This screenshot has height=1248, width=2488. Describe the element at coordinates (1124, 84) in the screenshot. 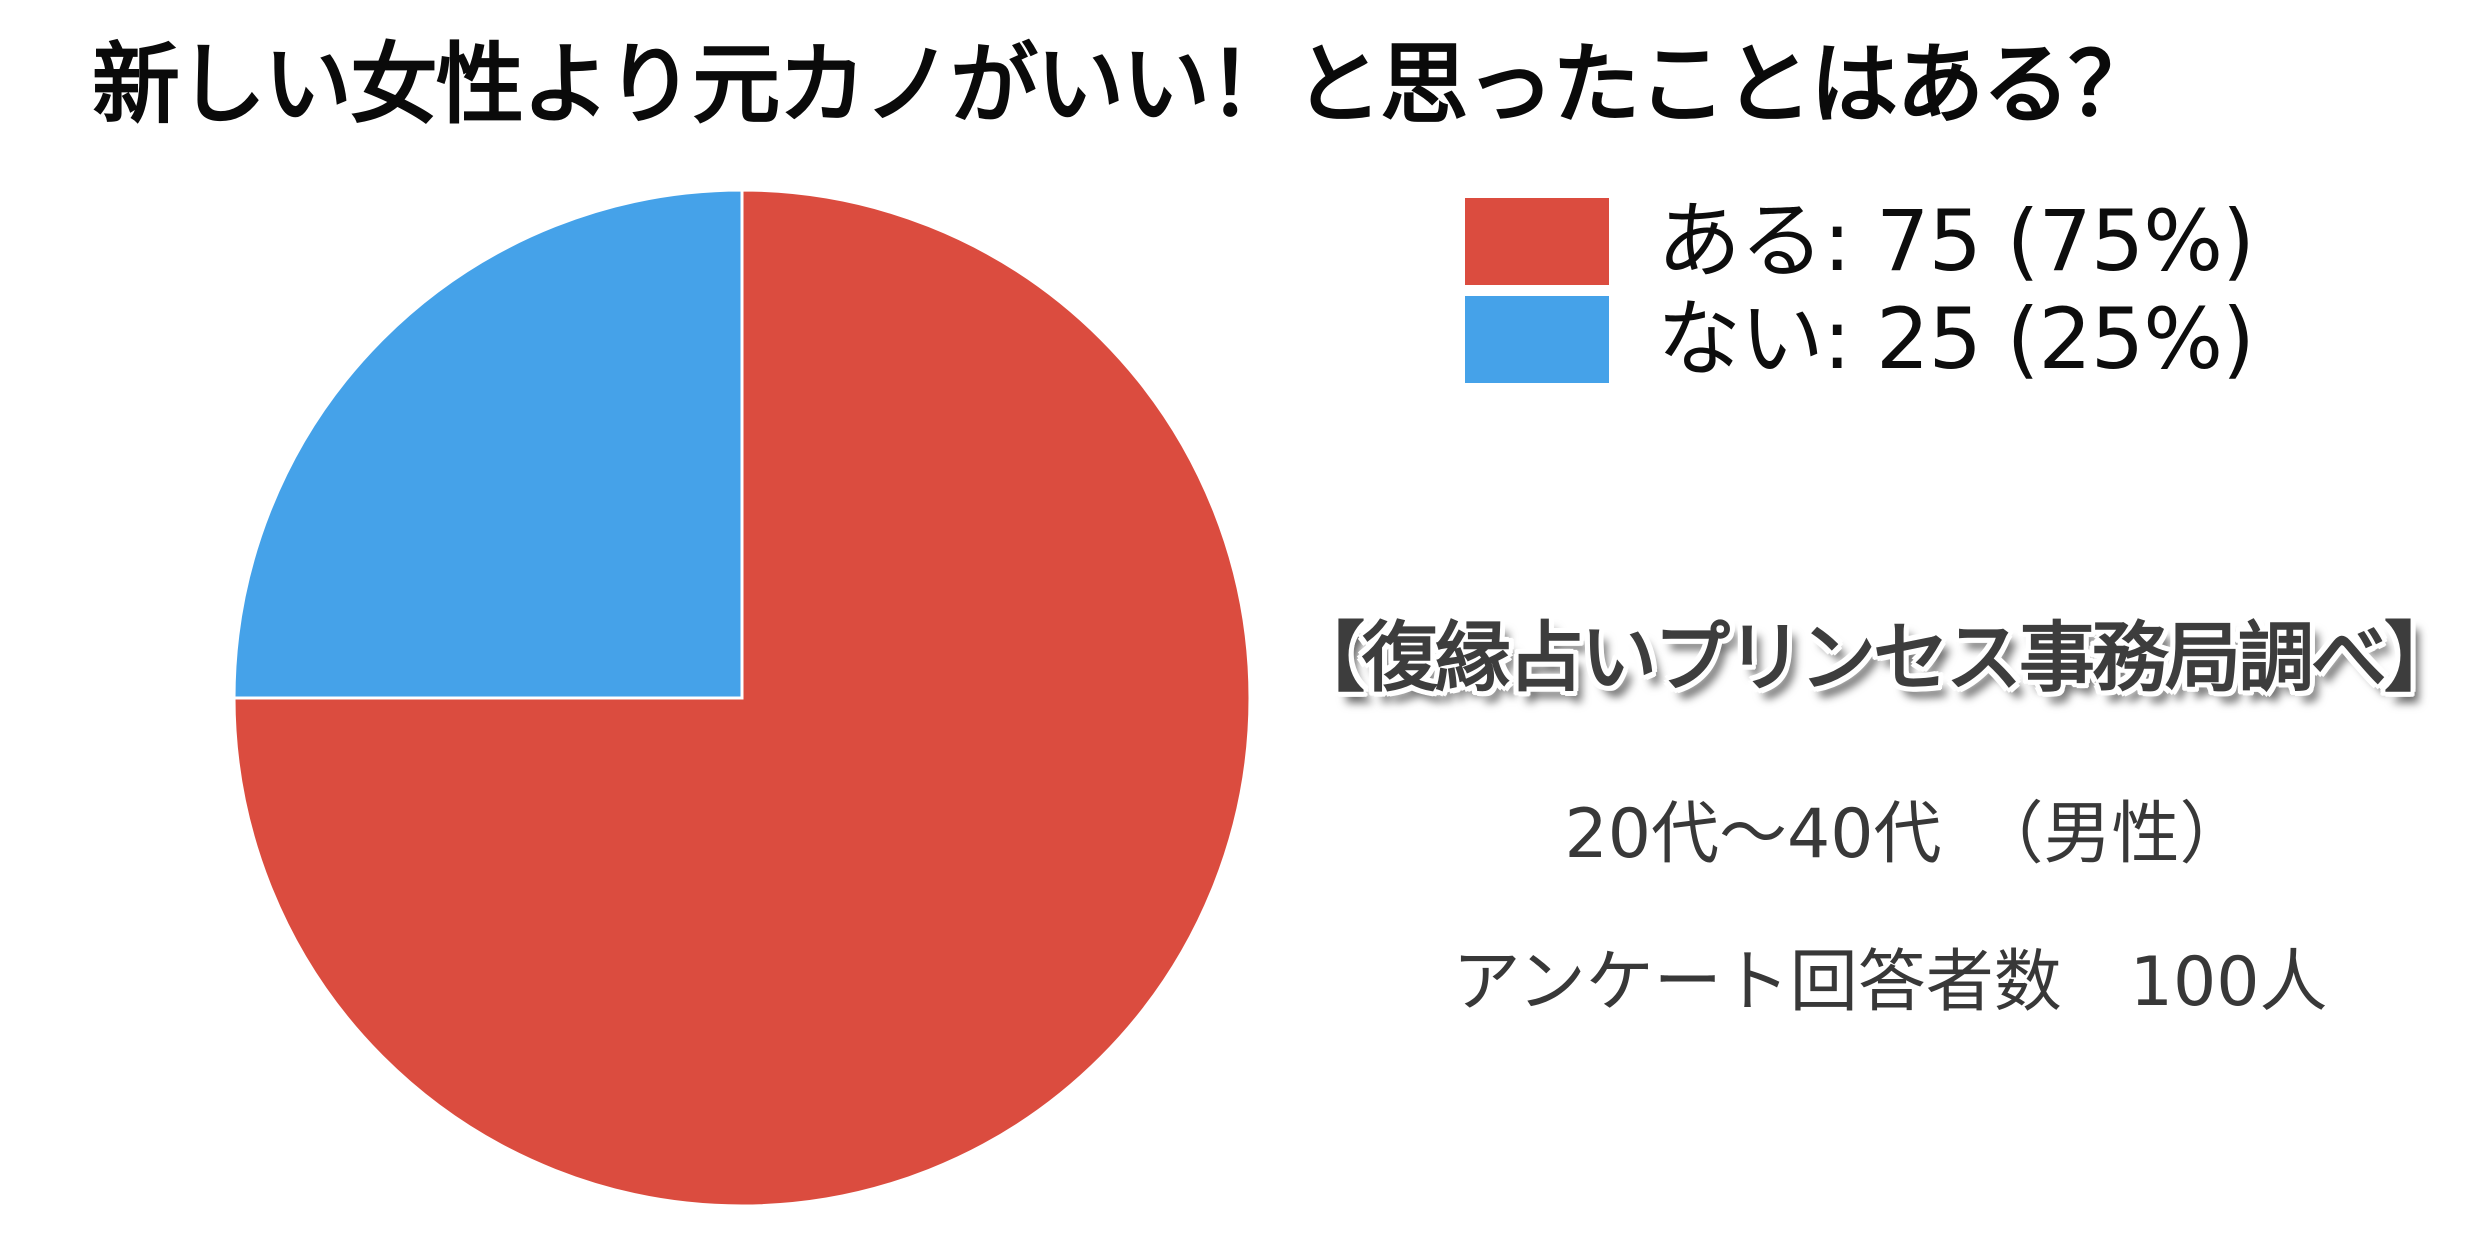

I see `chart-title: 新しい女性より元カノがいい！と思ったことはある？` at that location.